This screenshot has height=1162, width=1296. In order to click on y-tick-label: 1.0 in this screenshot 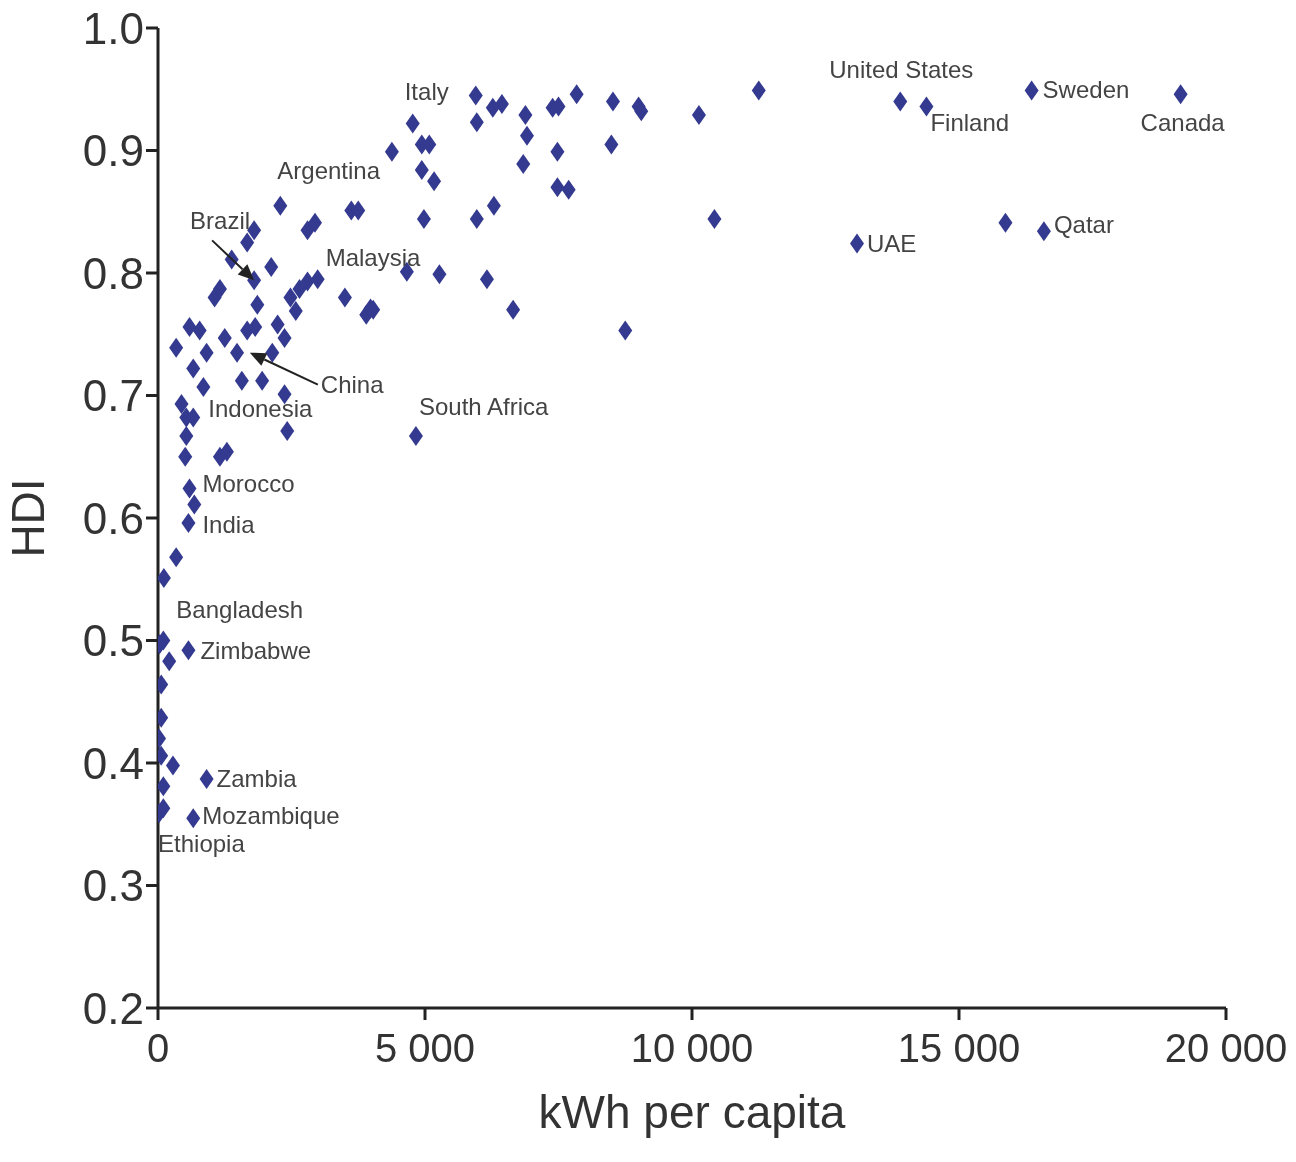, I will do `click(113, 28)`.